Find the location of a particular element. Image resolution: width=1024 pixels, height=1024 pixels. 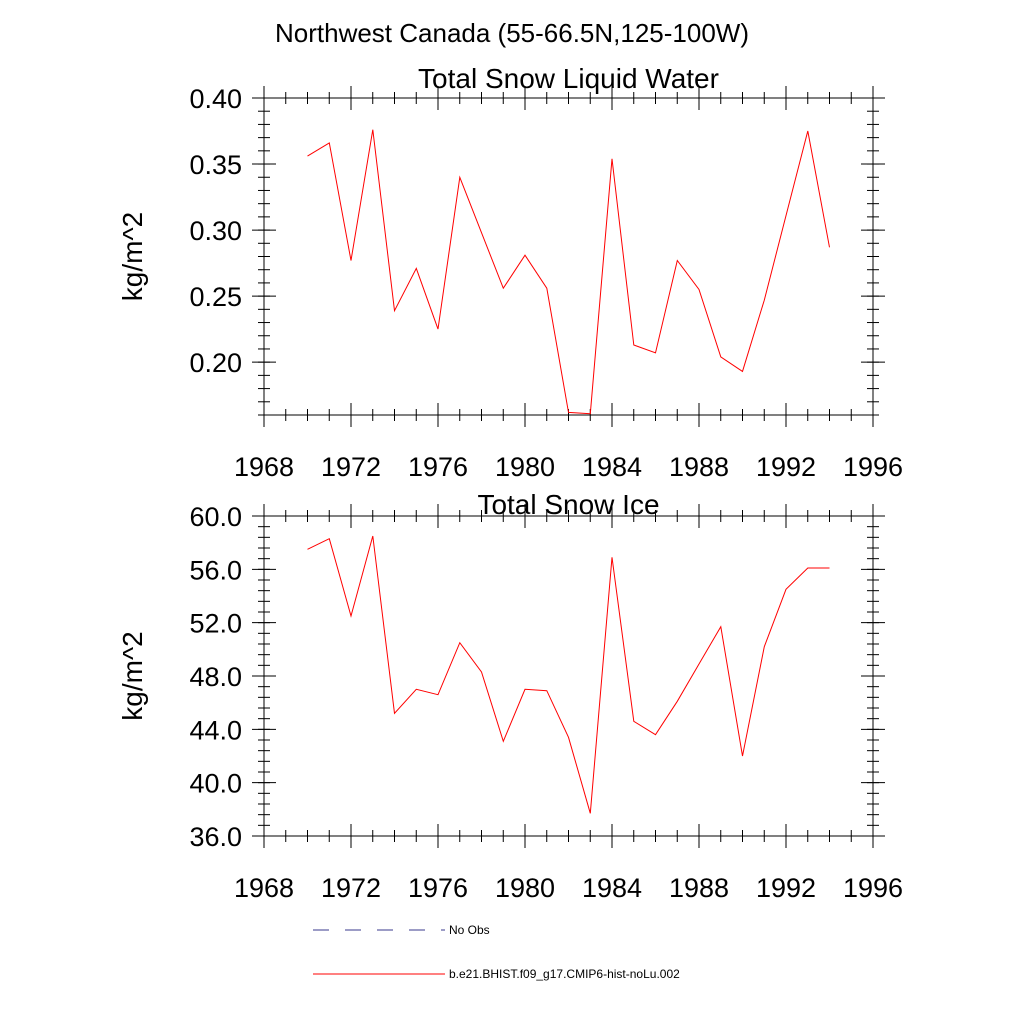

legend-no-obs-label: No Obs is located at coordinates (469, 930).